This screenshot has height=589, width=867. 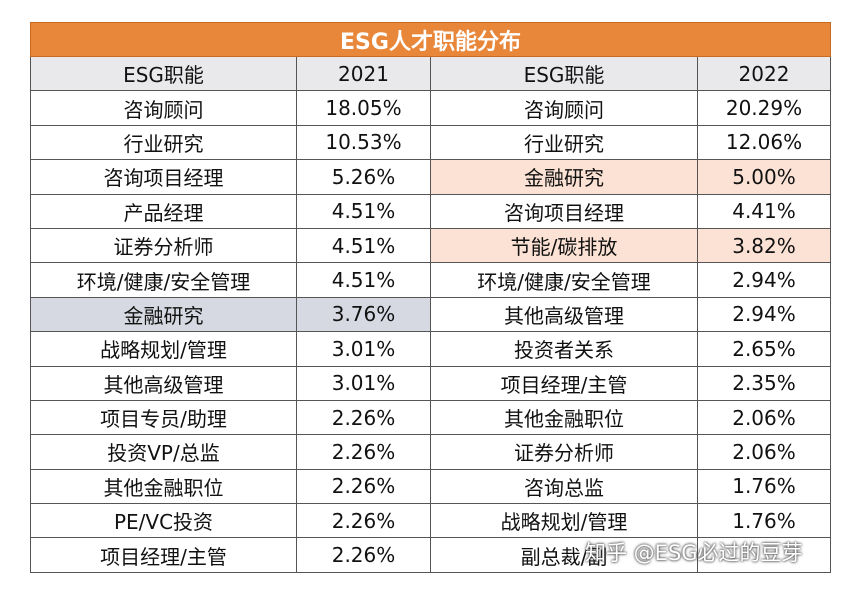 I want to click on table-cell: 3.82%, so click(x=764, y=245).